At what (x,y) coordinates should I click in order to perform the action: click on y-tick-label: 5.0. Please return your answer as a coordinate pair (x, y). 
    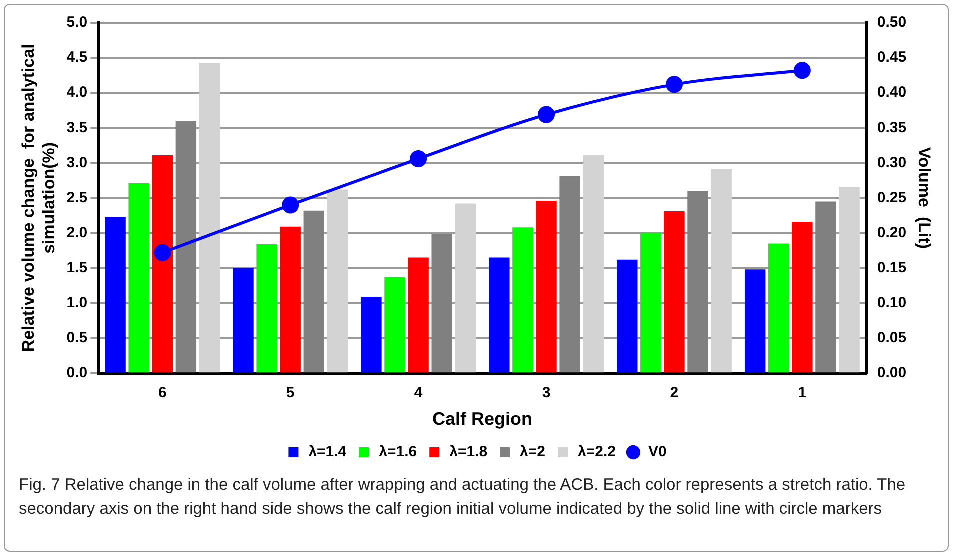
    Looking at the image, I should click on (77, 23).